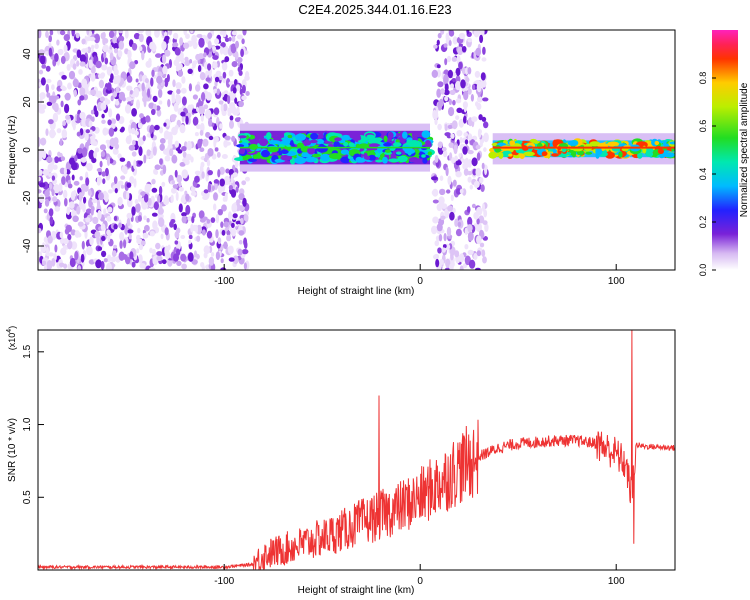 The width and height of the screenshot is (750, 600). Describe the element at coordinates (27, 351) in the screenshot. I see `snr-y-tick-label: 1.5` at that location.